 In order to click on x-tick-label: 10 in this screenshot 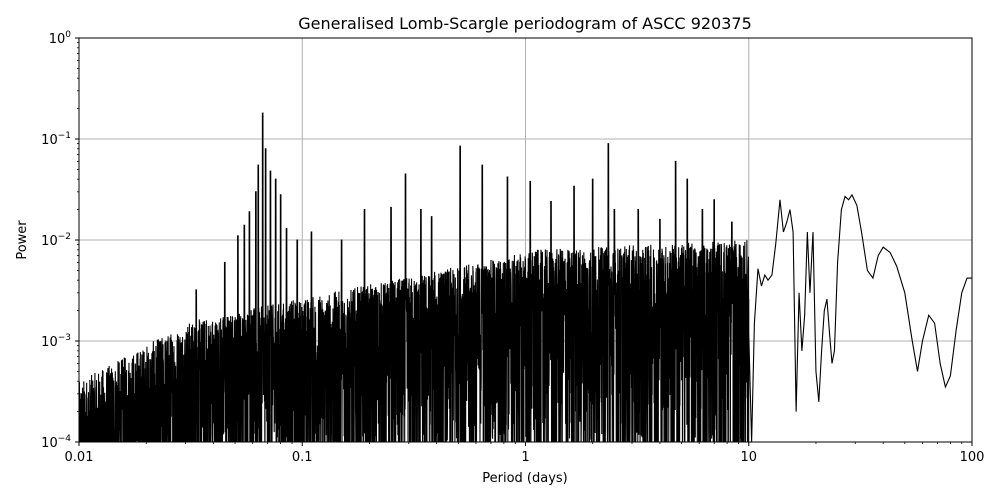, I will do `click(748, 457)`.